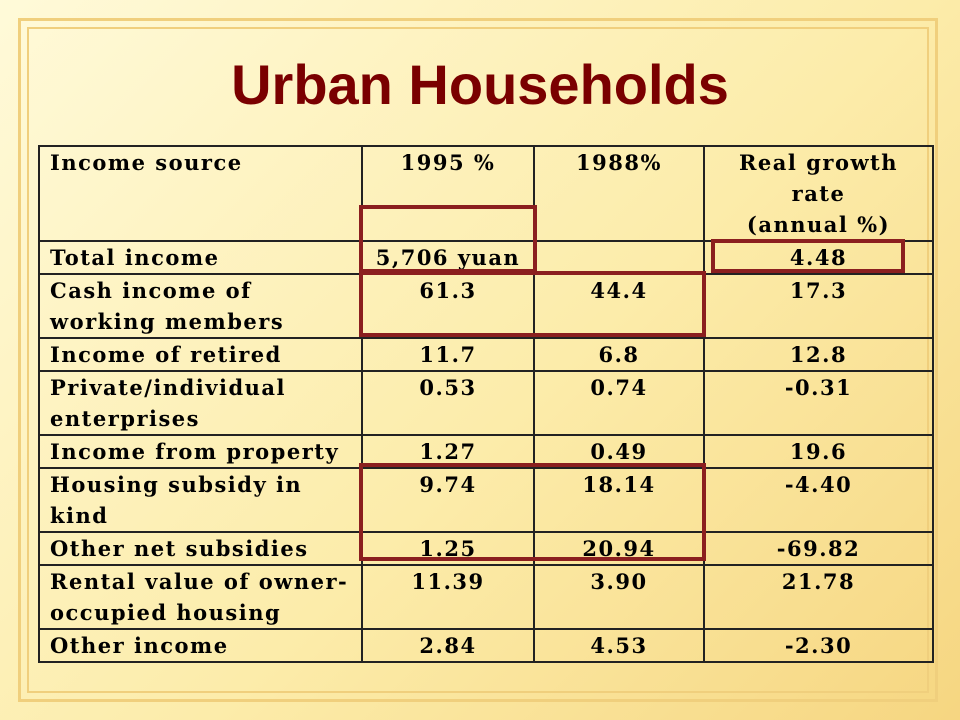  I want to click on row-1995: 61.3, so click(448, 306).